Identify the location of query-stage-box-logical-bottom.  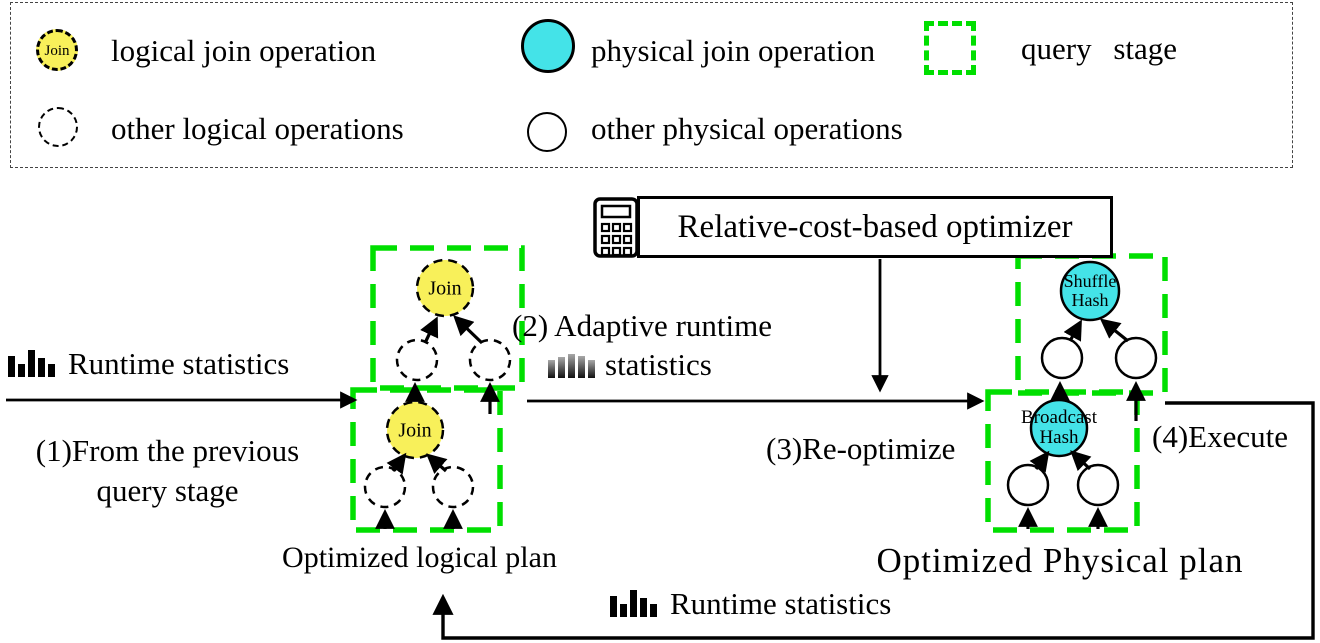
(426, 460).